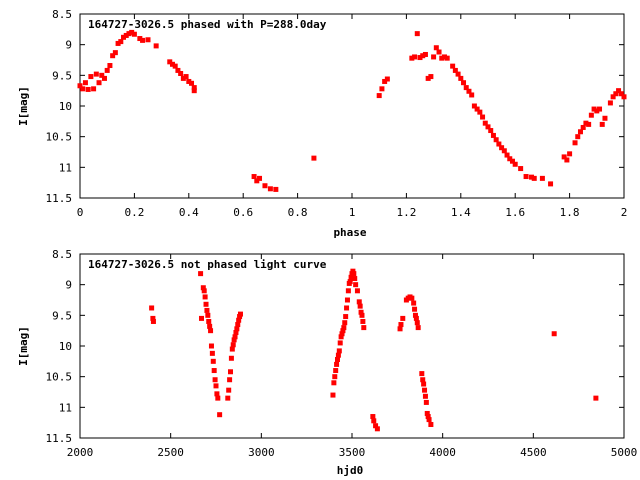 The width and height of the screenshot is (640, 480). Describe the element at coordinates (352, 212) in the screenshot. I see `x-tick-label: 1` at that location.